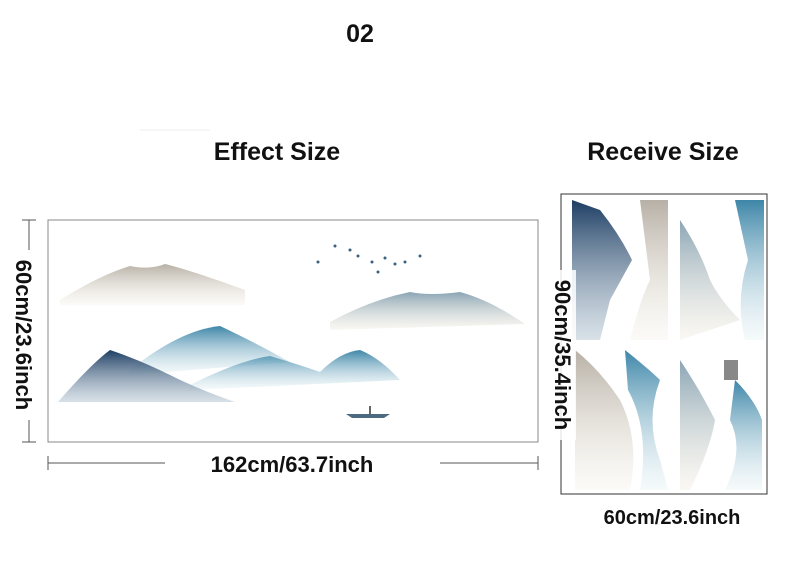 The height and width of the screenshot is (569, 790). Describe the element at coordinates (369, 259) in the screenshot. I see `birds` at that location.